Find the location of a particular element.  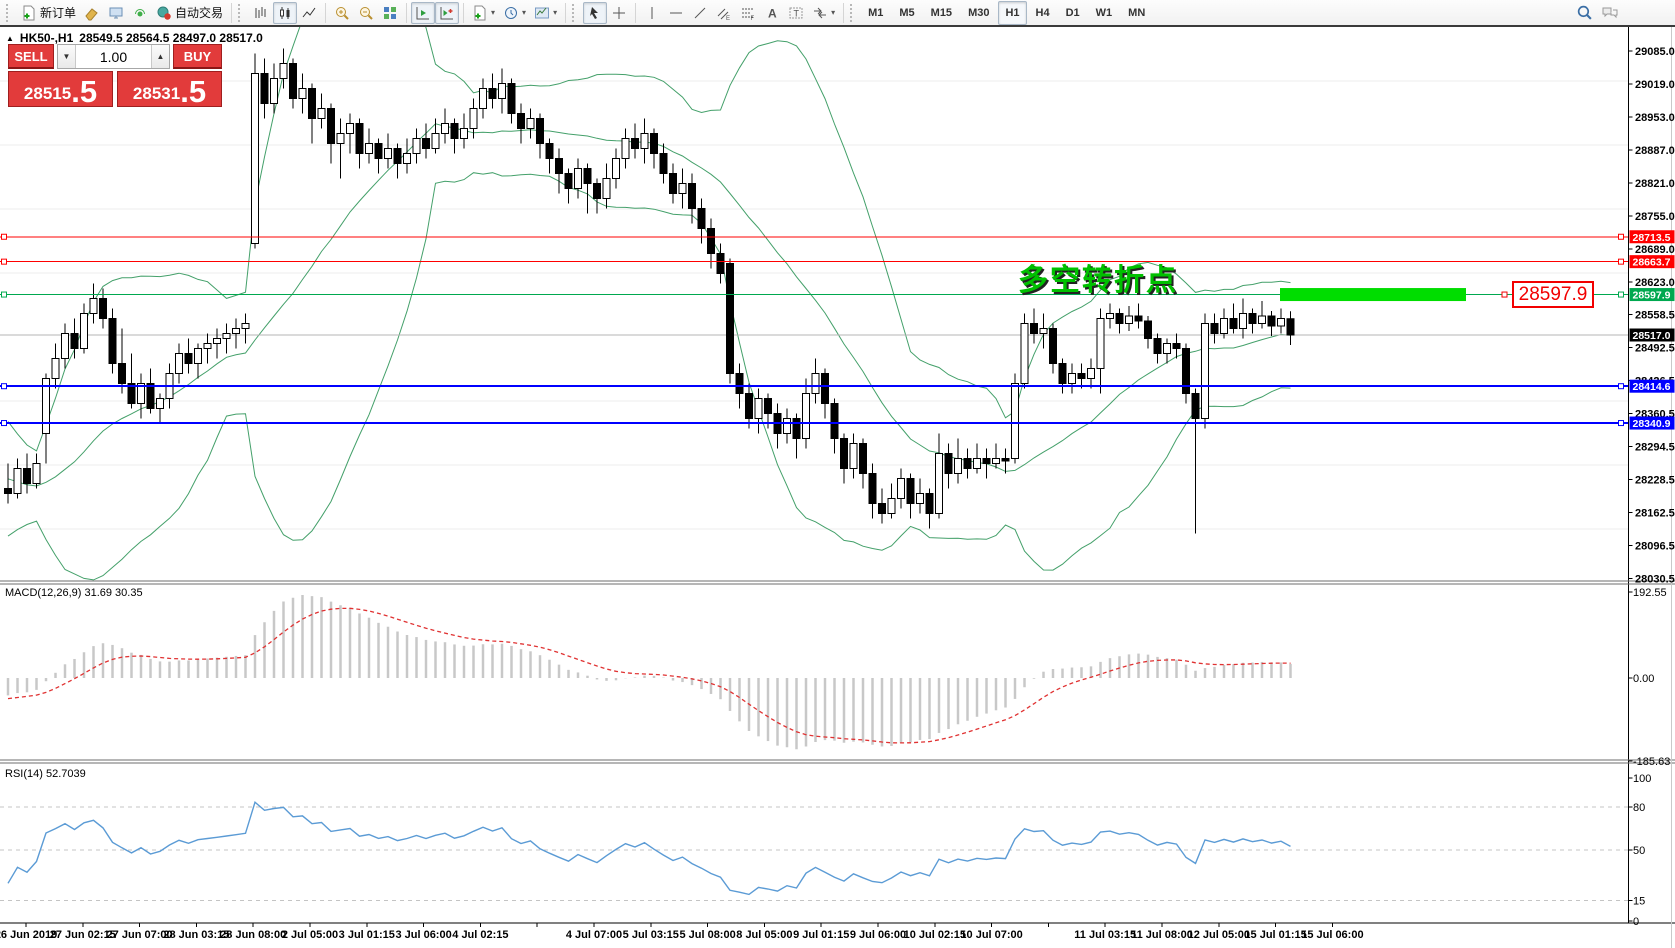

price-tick-label: 28953.0 is located at coordinates (1655, 118).